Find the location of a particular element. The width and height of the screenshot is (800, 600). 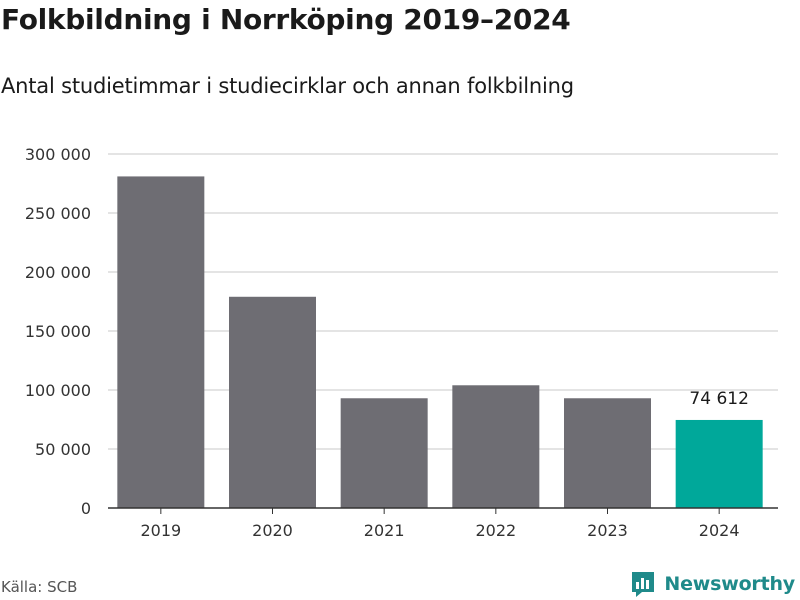

y-tick-label: 300 000 is located at coordinates (58, 154).